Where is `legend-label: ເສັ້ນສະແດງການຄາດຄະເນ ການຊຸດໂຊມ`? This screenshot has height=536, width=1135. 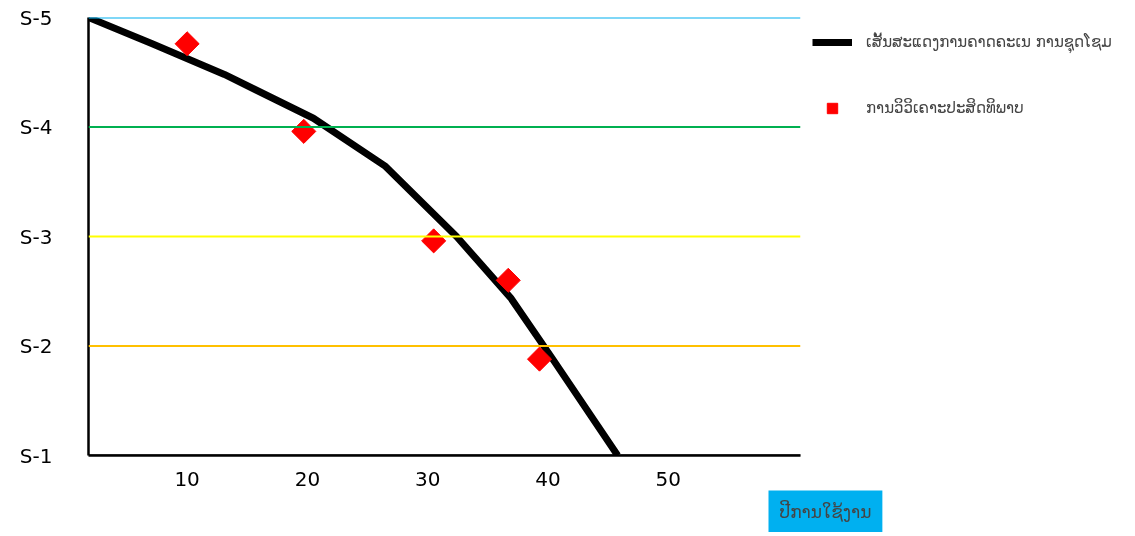
legend-label: ເສັ້ນສະແດງການຄາດຄະເນ ການຊຸດໂຊມ is located at coordinates (989, 42).